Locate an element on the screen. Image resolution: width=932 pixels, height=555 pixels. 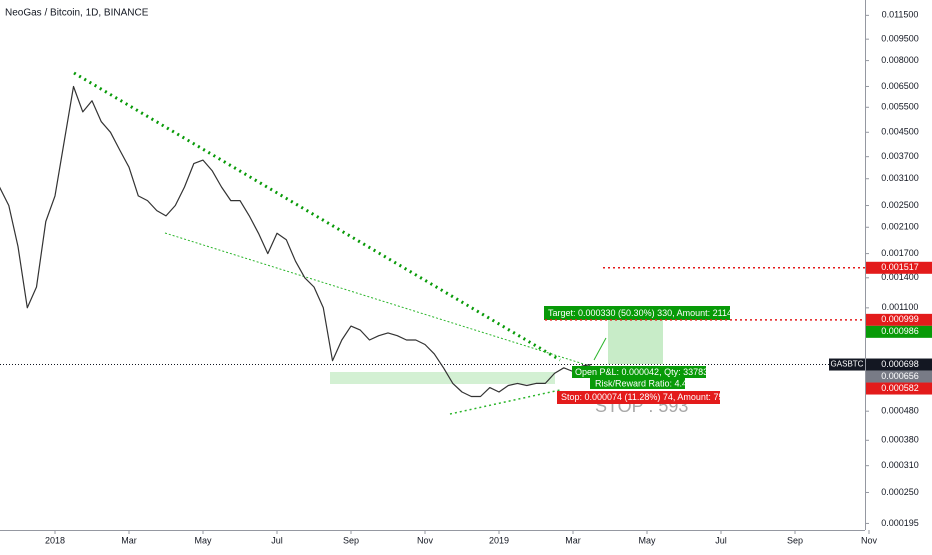
symbol-label: GASBTC is located at coordinates (847, 364).